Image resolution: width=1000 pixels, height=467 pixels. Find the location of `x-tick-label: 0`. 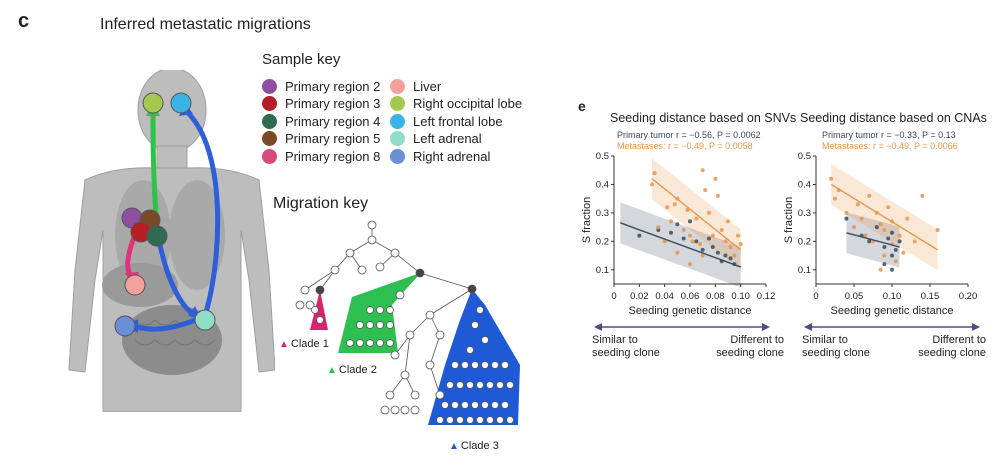

x-tick-label: 0 is located at coordinates (613, 296).